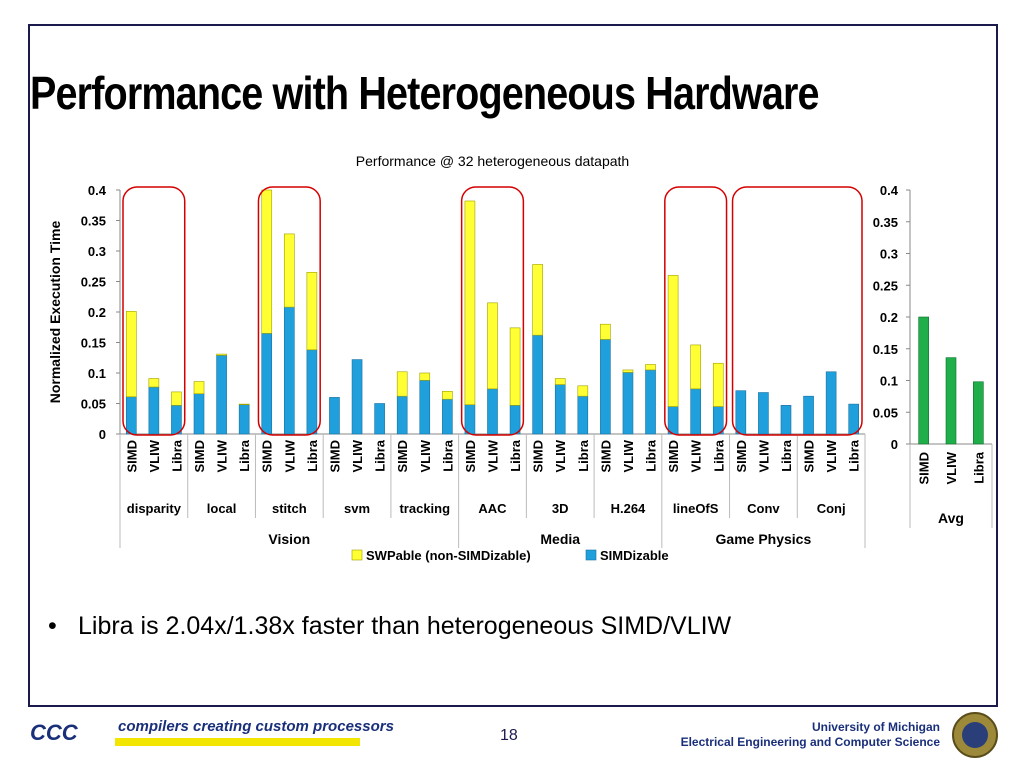 The image size is (1024, 768). Describe the element at coordinates (885, 412) in the screenshot. I see `avg-y-tick-label: 0.05` at that location.